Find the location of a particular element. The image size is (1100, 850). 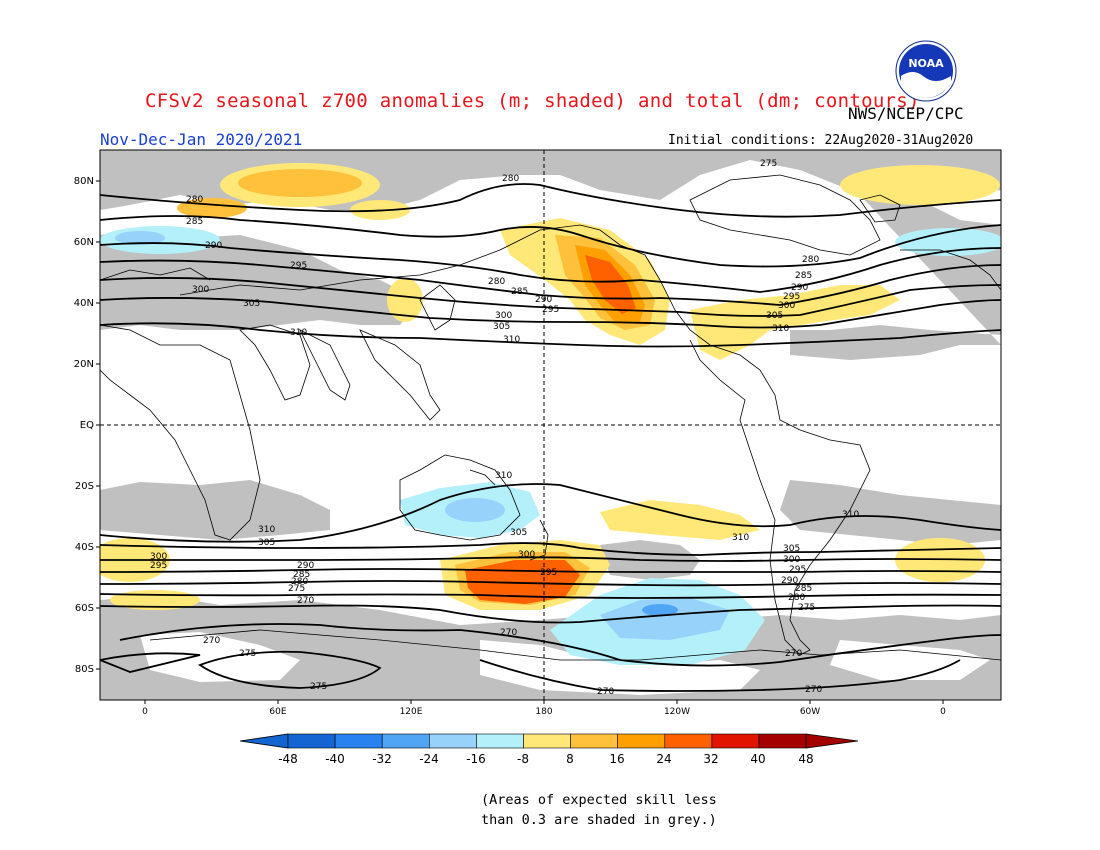

colorbar-arrow-high is located at coordinates (832, 741).